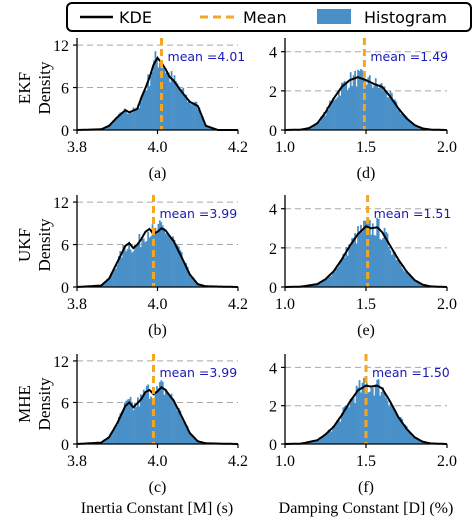 The height and width of the screenshot is (520, 474). I want to click on panel-c: mean =3.99 0 6 12 3.8 4.0 4.2 (c), so click(150, 425).